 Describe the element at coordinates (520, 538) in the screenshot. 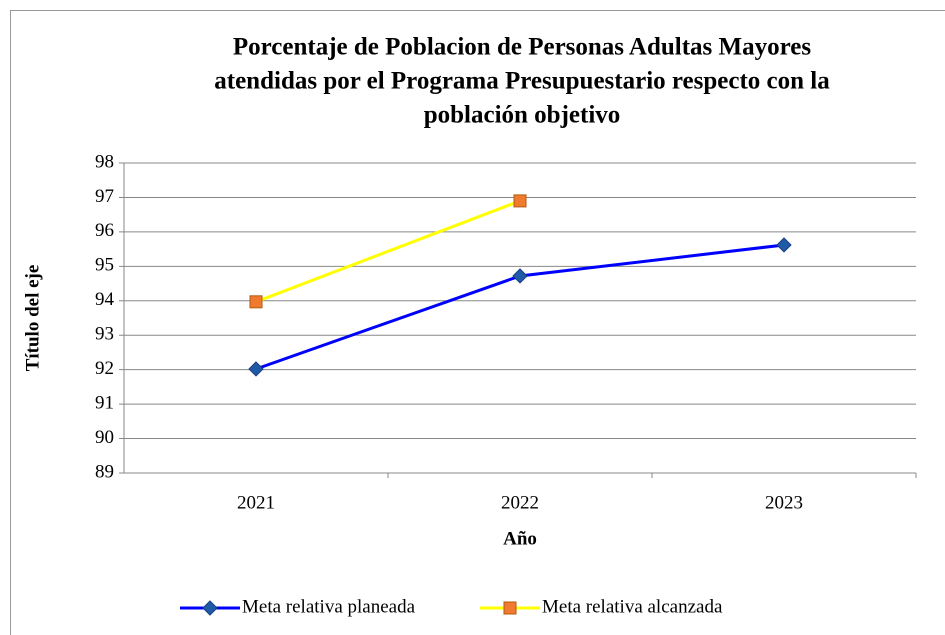

I see `x-axis-label: Año` at that location.